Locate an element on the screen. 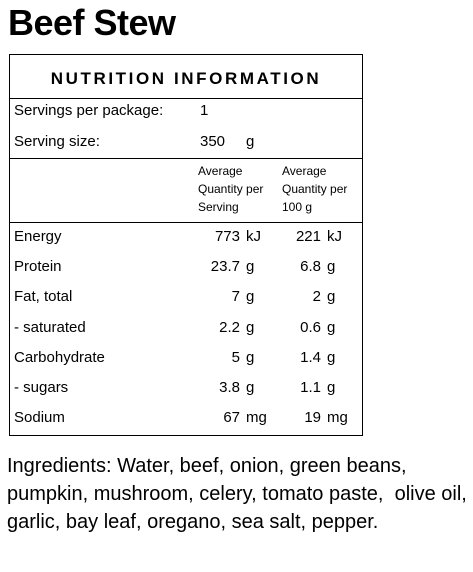 This screenshot has height=572, width=473. nutrient-label: Energy is located at coordinates (38, 236).